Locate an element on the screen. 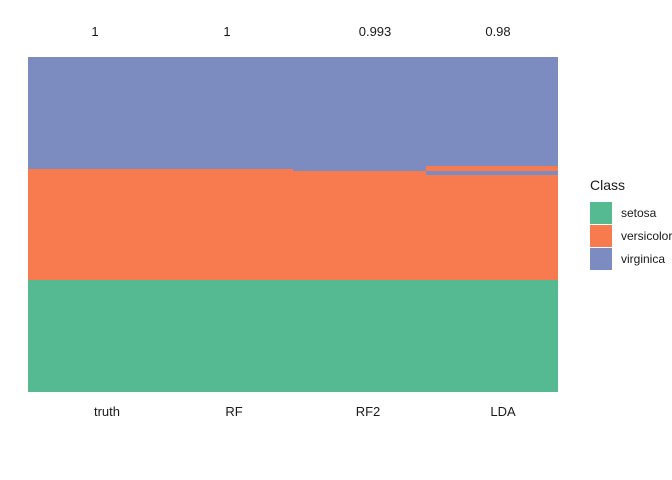 Image resolution: width=672 pixels, height=480 pixels. x-axis-label-truth: truth is located at coordinates (107, 411).